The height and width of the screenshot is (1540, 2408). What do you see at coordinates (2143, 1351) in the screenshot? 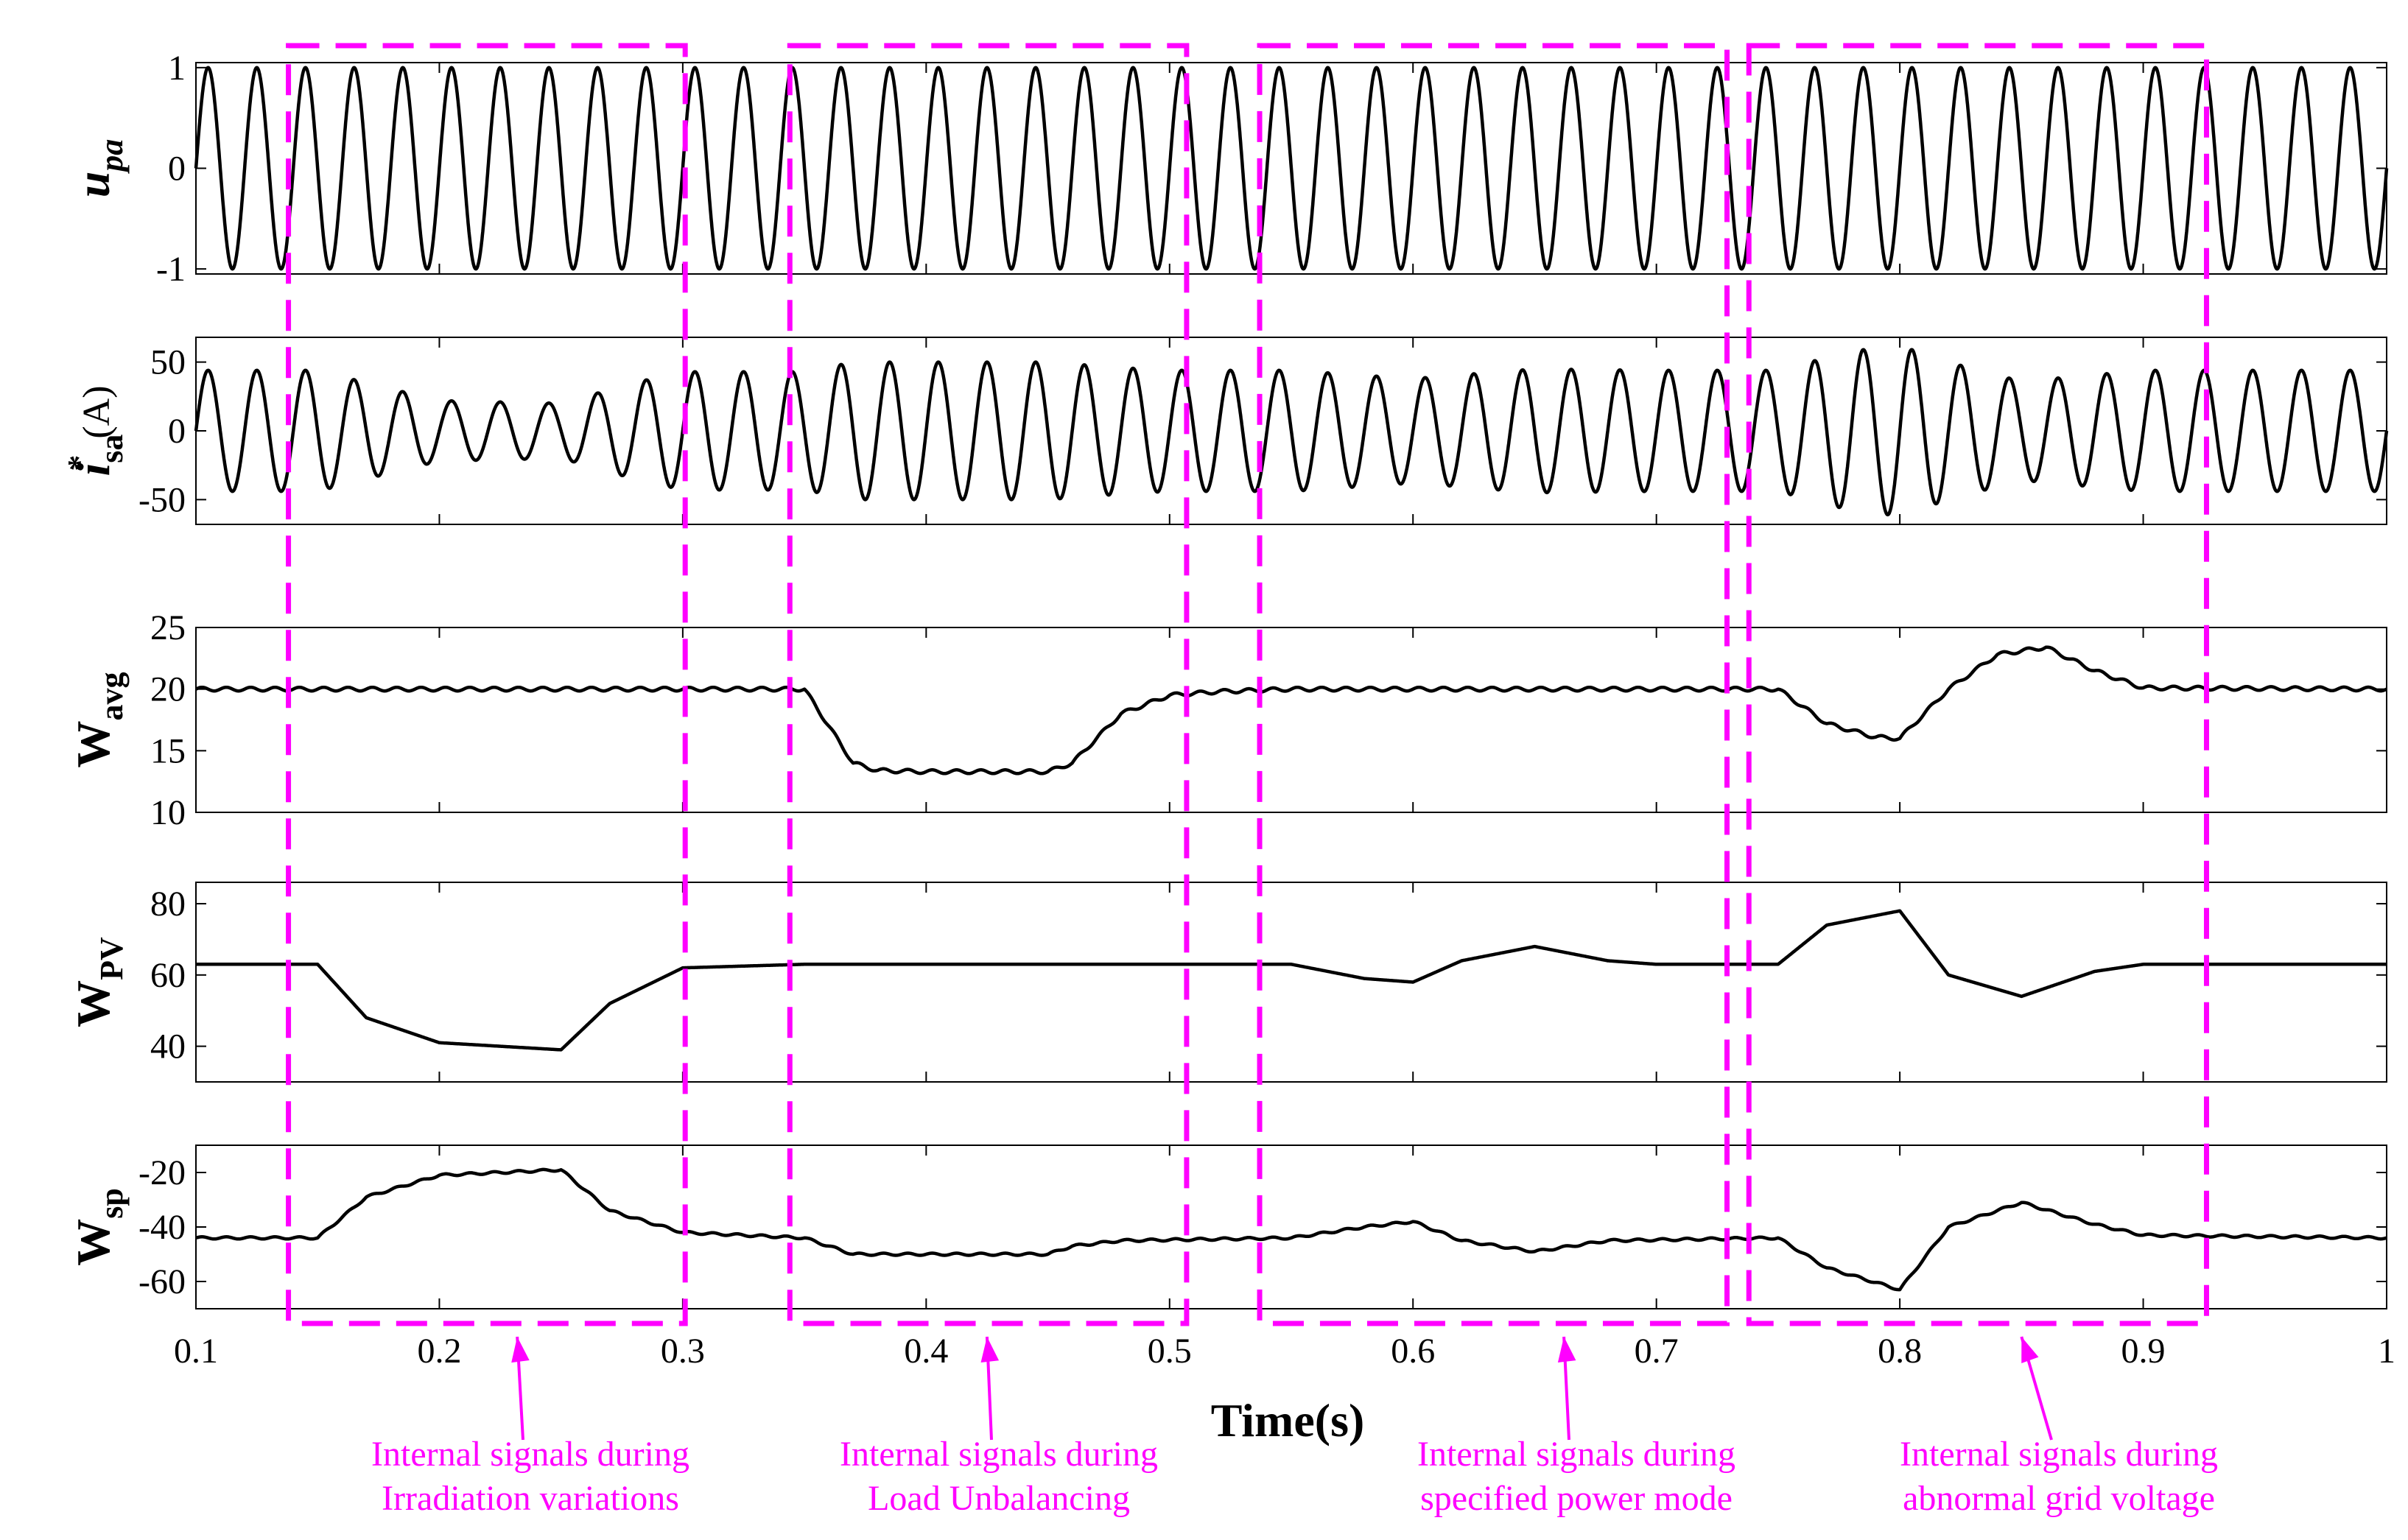
I see `xtick-label: 0.9` at bounding box center [2143, 1351].